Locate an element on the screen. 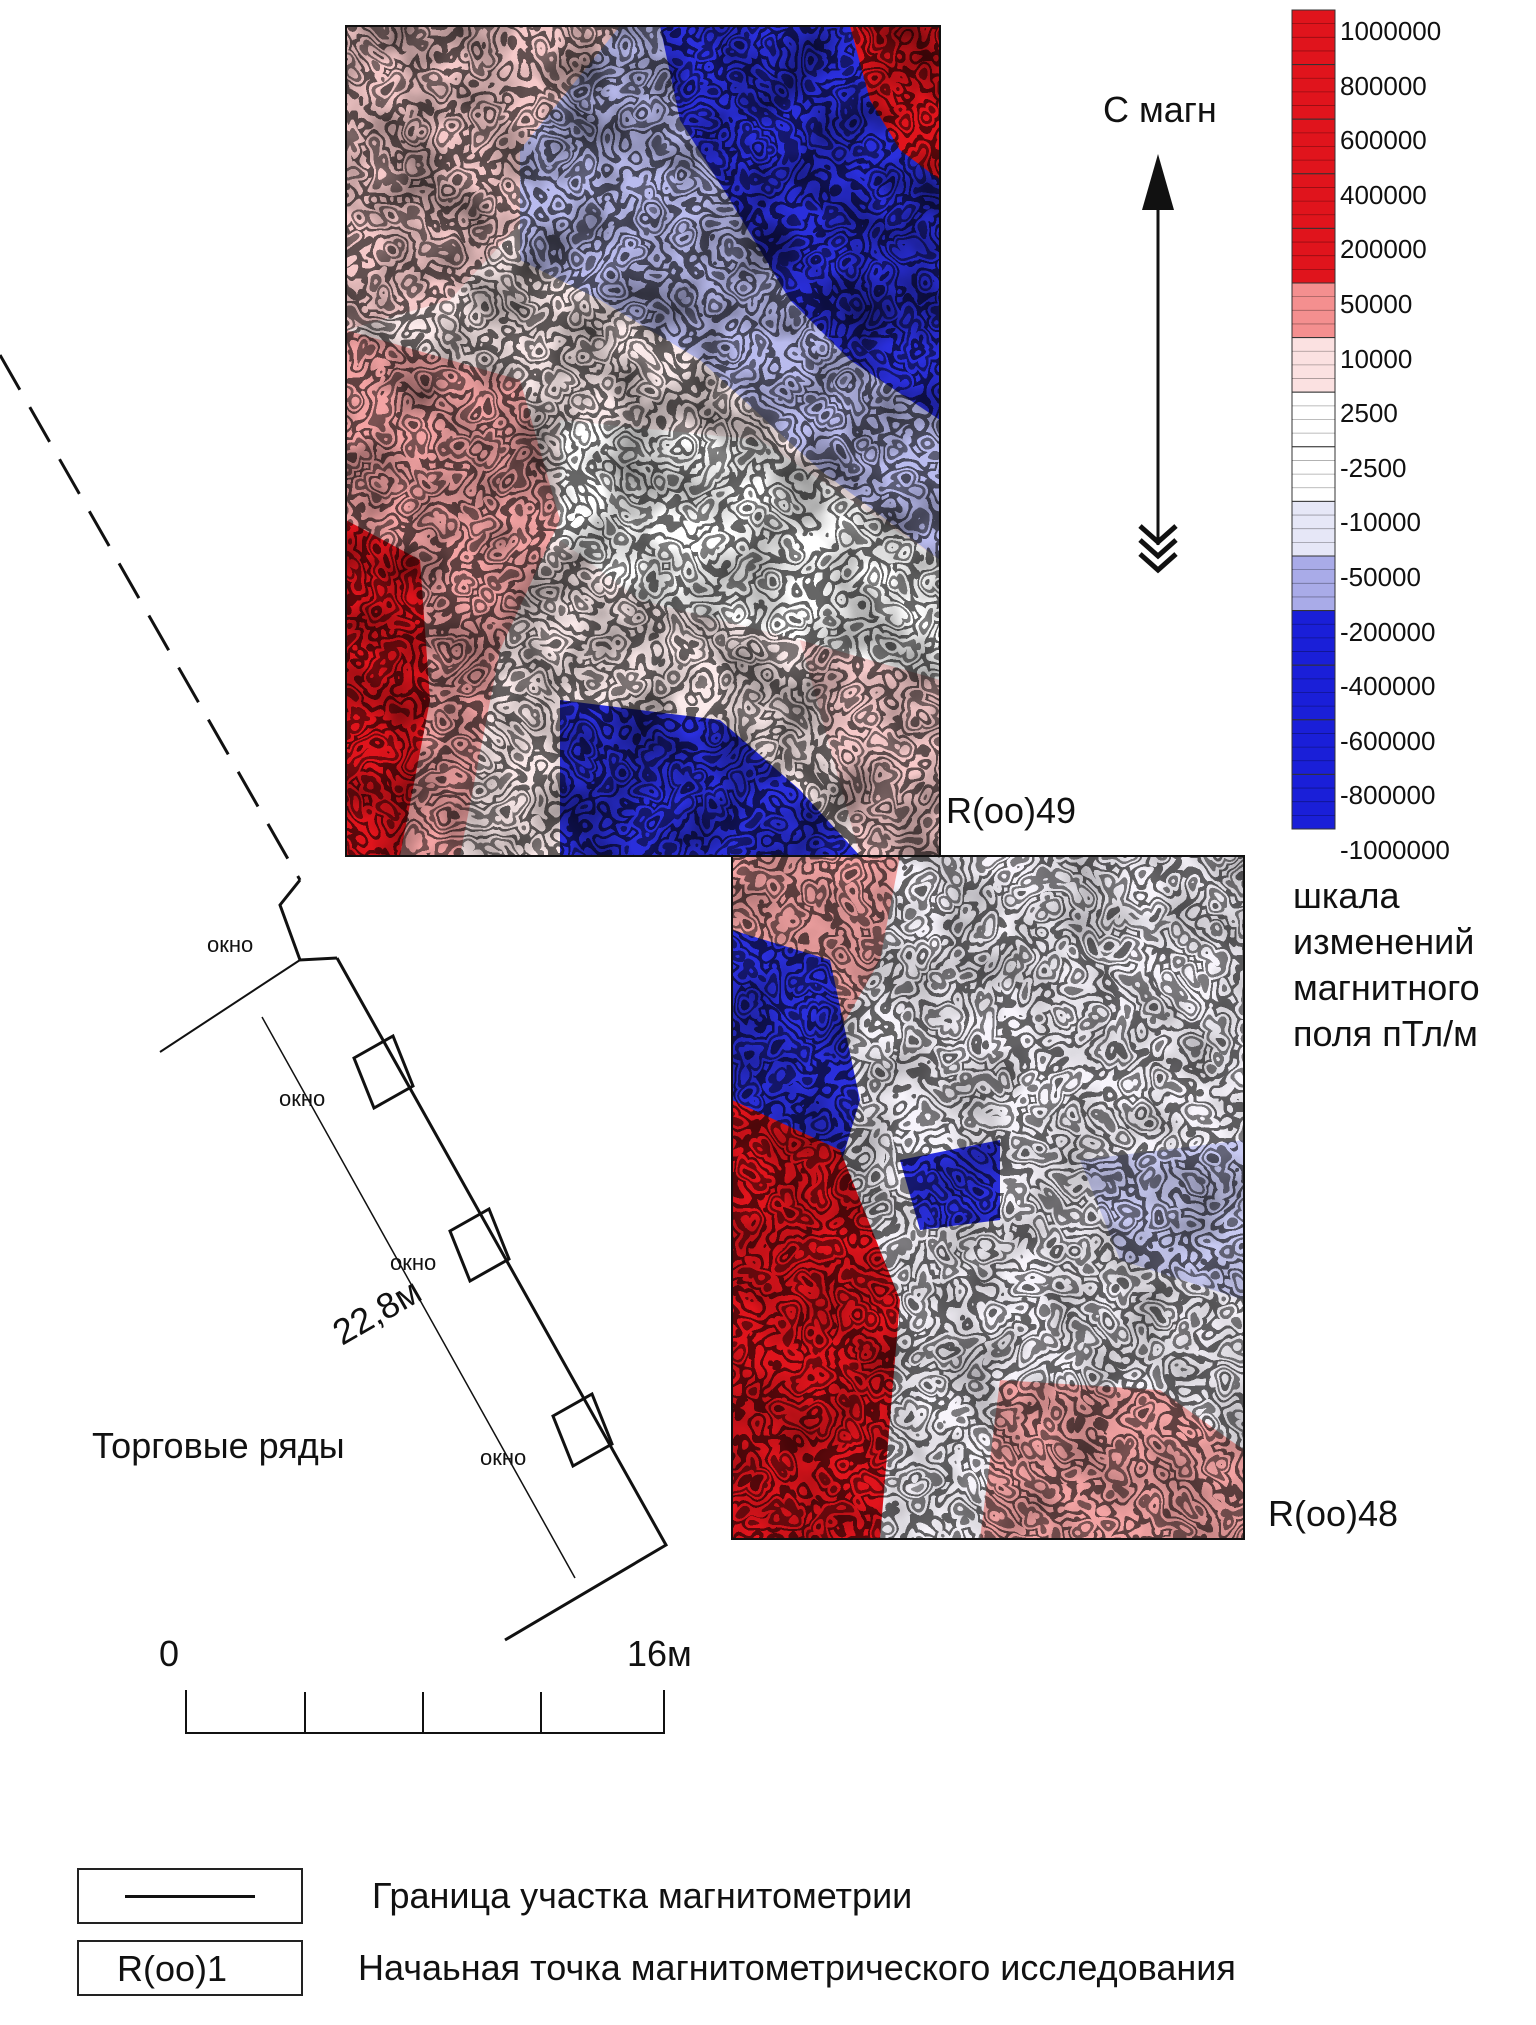  boundary-line-sample is located at coordinates (190, 1896).